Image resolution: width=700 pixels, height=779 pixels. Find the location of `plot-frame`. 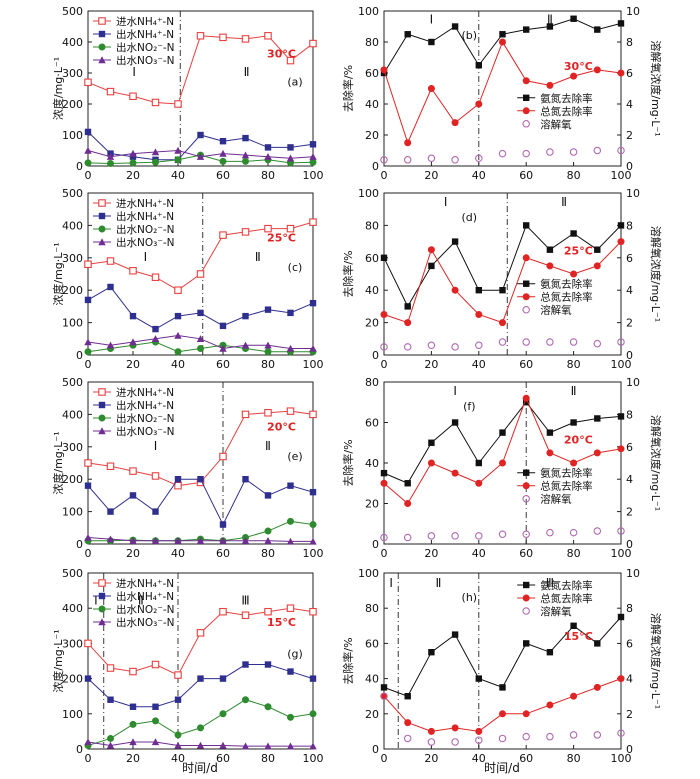

plot-frame is located at coordinates (502, 661).